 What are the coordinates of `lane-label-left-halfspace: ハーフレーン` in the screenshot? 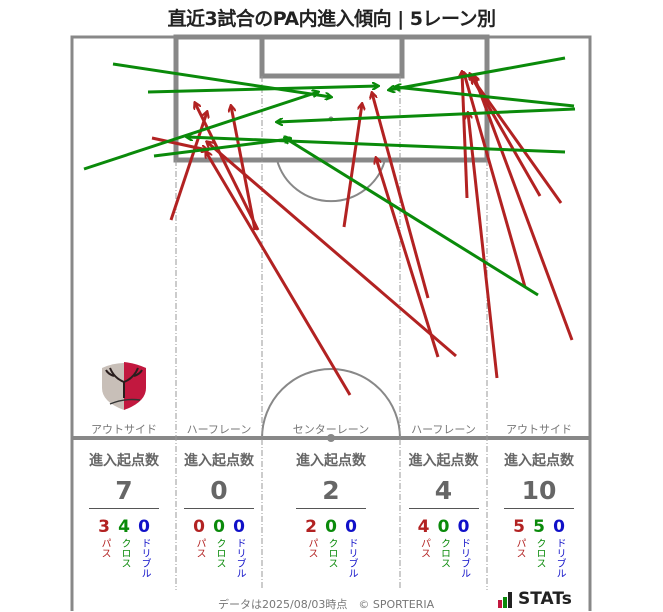 It's located at (219, 429).